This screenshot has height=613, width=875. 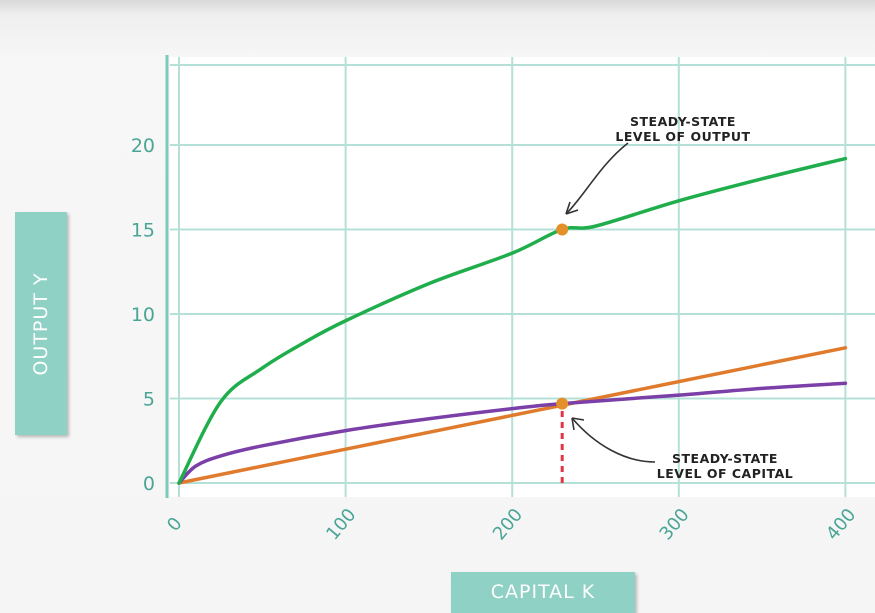 What do you see at coordinates (683, 136) in the screenshot?
I see `annotation-output-line-2: LEVEL OF OUTPUT` at bounding box center [683, 136].